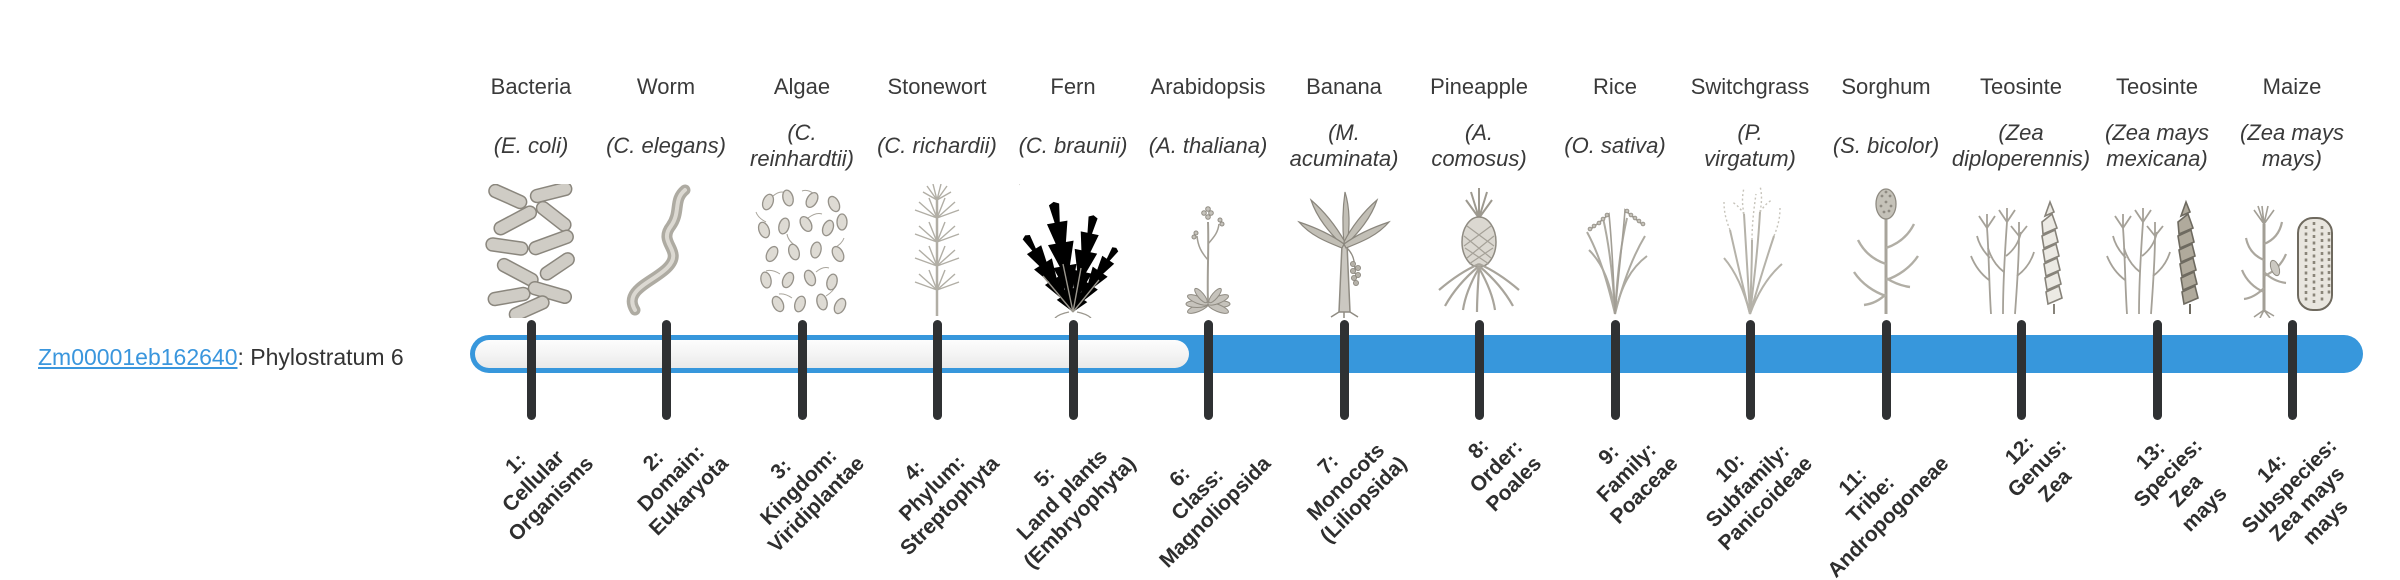  What do you see at coordinates (1505, 475) in the screenshot?
I see `stage-label: 8: Order: Poales` at bounding box center [1505, 475].